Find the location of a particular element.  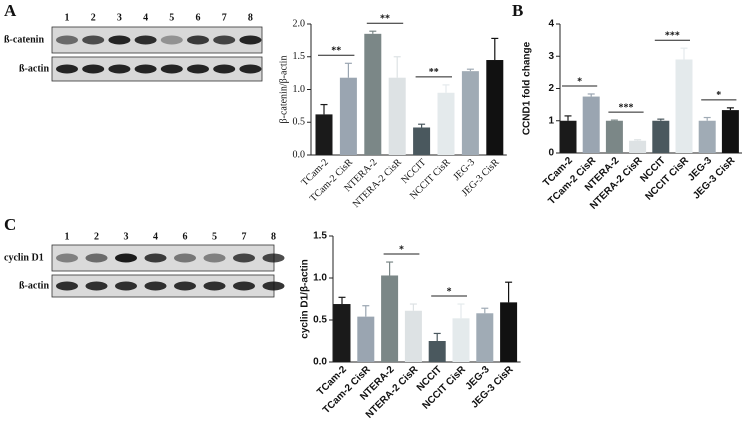

y-tick-label: 2.0 is located at coordinates (299, 23).